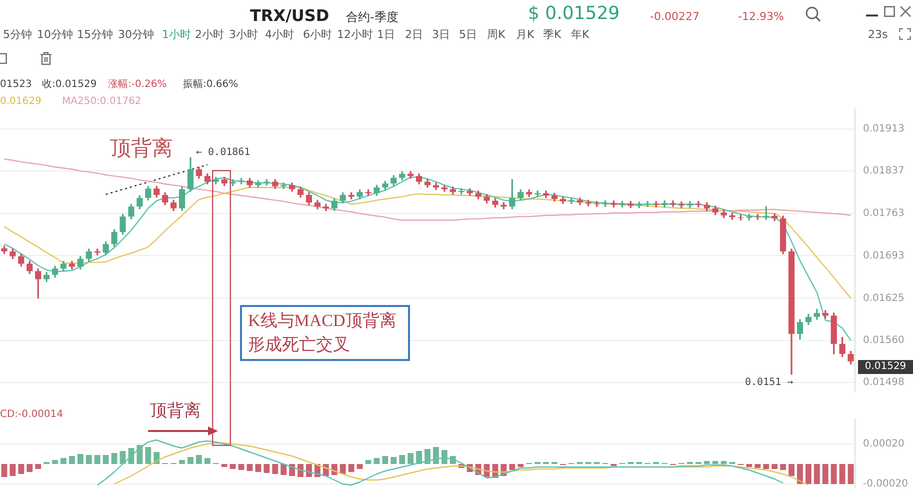 Image resolution: width=913 pixels, height=502 pixels. What do you see at coordinates (210, 85) in the screenshot?
I see `text: 振幅:0.66%` at bounding box center [210, 85].